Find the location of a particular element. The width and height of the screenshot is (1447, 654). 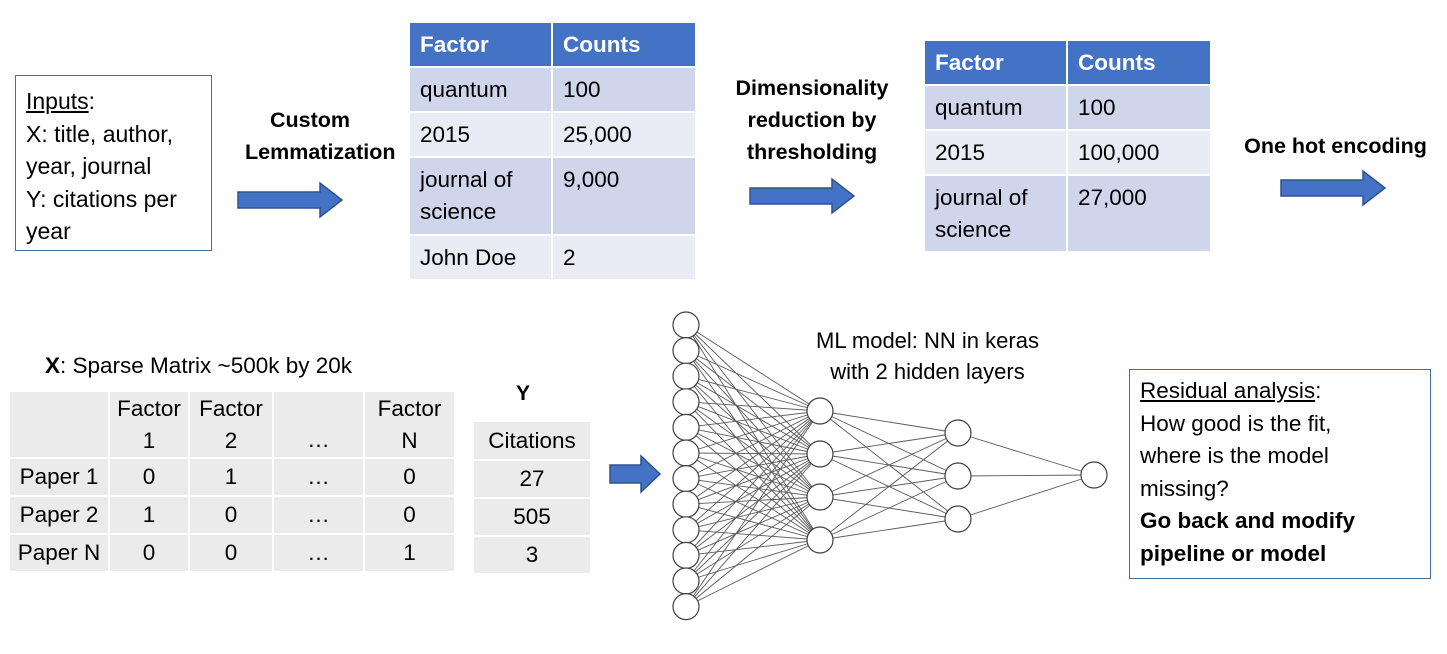

residual-line: How good is the fit, is located at coordinates (1236, 423).